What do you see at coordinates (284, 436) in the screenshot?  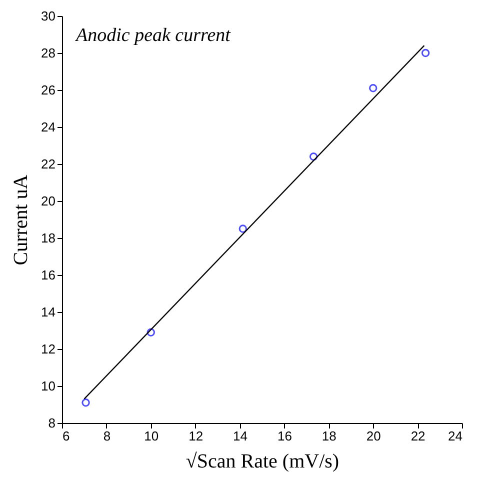 I see `x-tick-label: 16` at bounding box center [284, 436].